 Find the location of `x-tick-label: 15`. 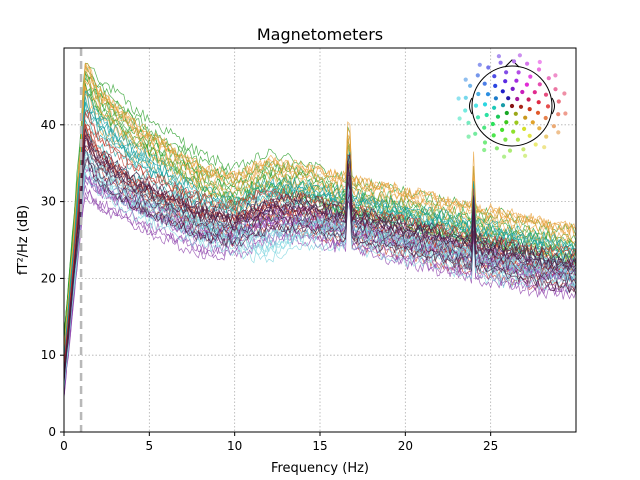

x-tick-label: 15 is located at coordinates (319, 446).